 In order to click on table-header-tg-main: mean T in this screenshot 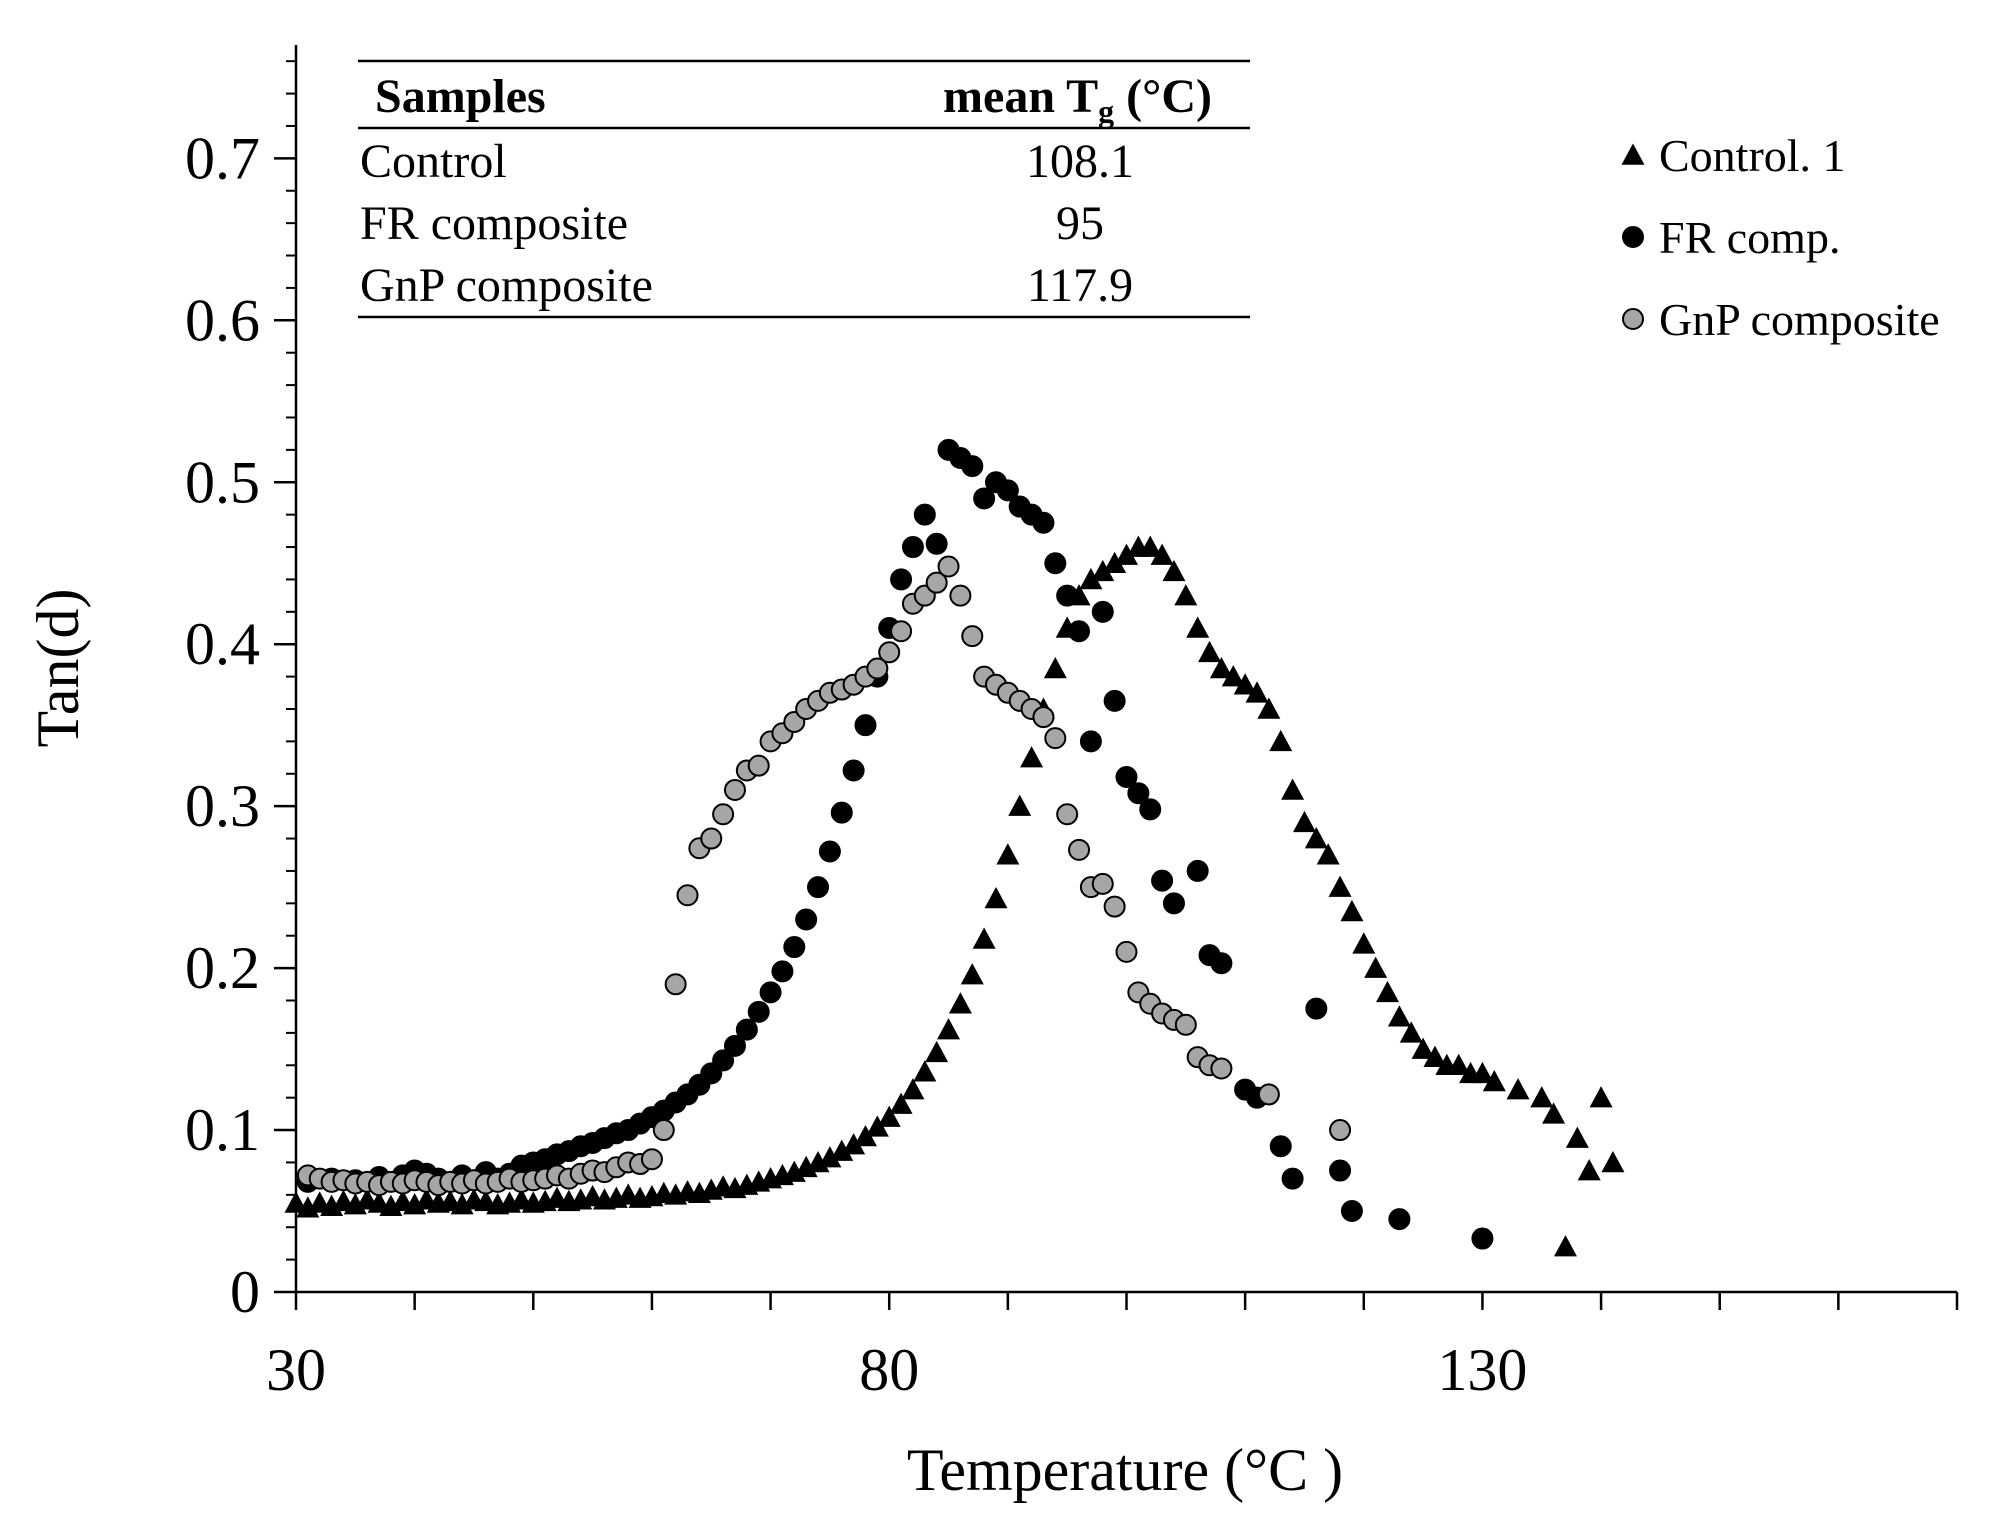, I will do `click(1020, 96)`.